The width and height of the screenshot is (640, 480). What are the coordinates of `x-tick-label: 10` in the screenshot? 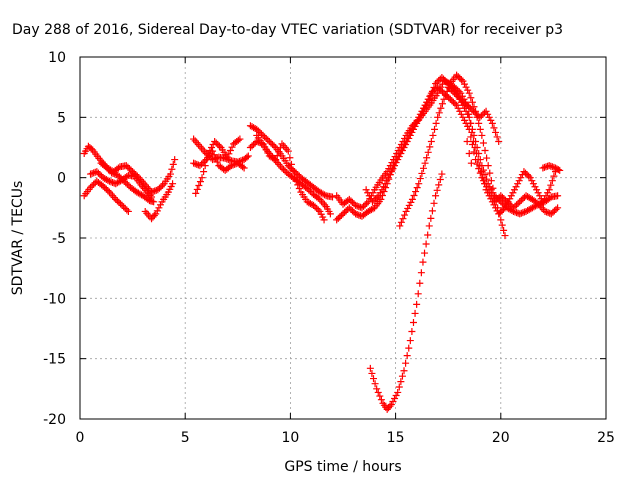 It's located at (290, 438).